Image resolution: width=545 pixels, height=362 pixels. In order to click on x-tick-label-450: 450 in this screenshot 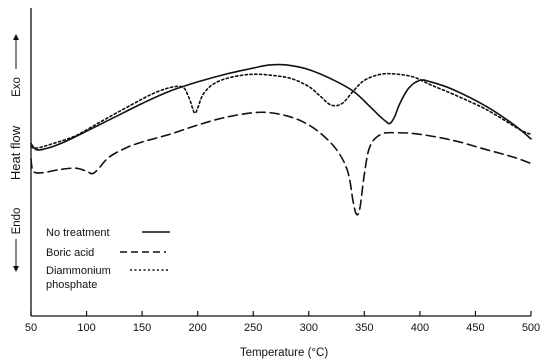, I will do `click(475, 328)`.